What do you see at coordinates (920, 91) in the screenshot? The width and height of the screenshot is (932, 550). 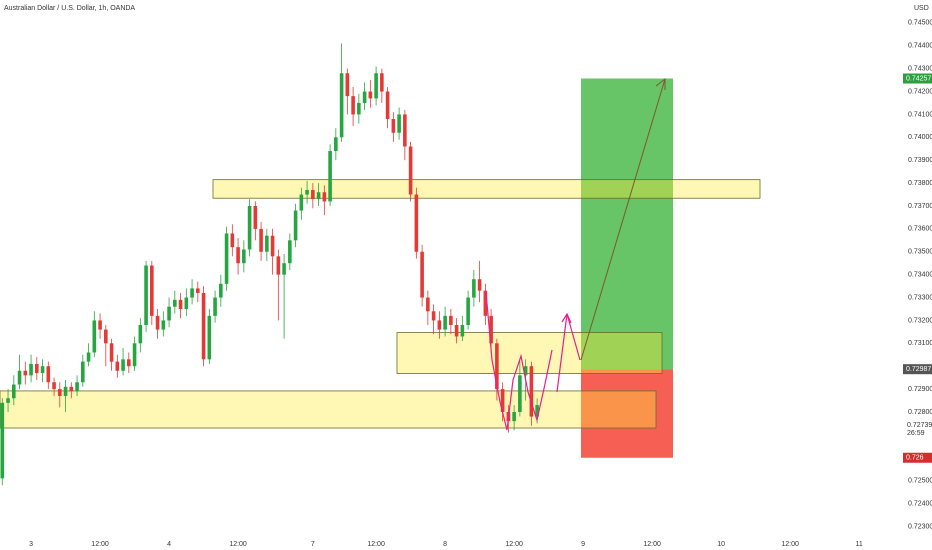 I see `y-tick-label: 0.74200` at bounding box center [920, 91].